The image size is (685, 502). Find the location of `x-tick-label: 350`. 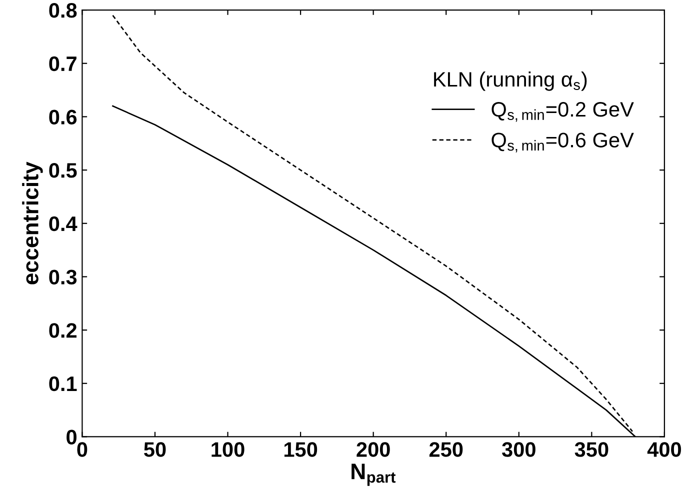

x-tick-label: 350 is located at coordinates (591, 449).